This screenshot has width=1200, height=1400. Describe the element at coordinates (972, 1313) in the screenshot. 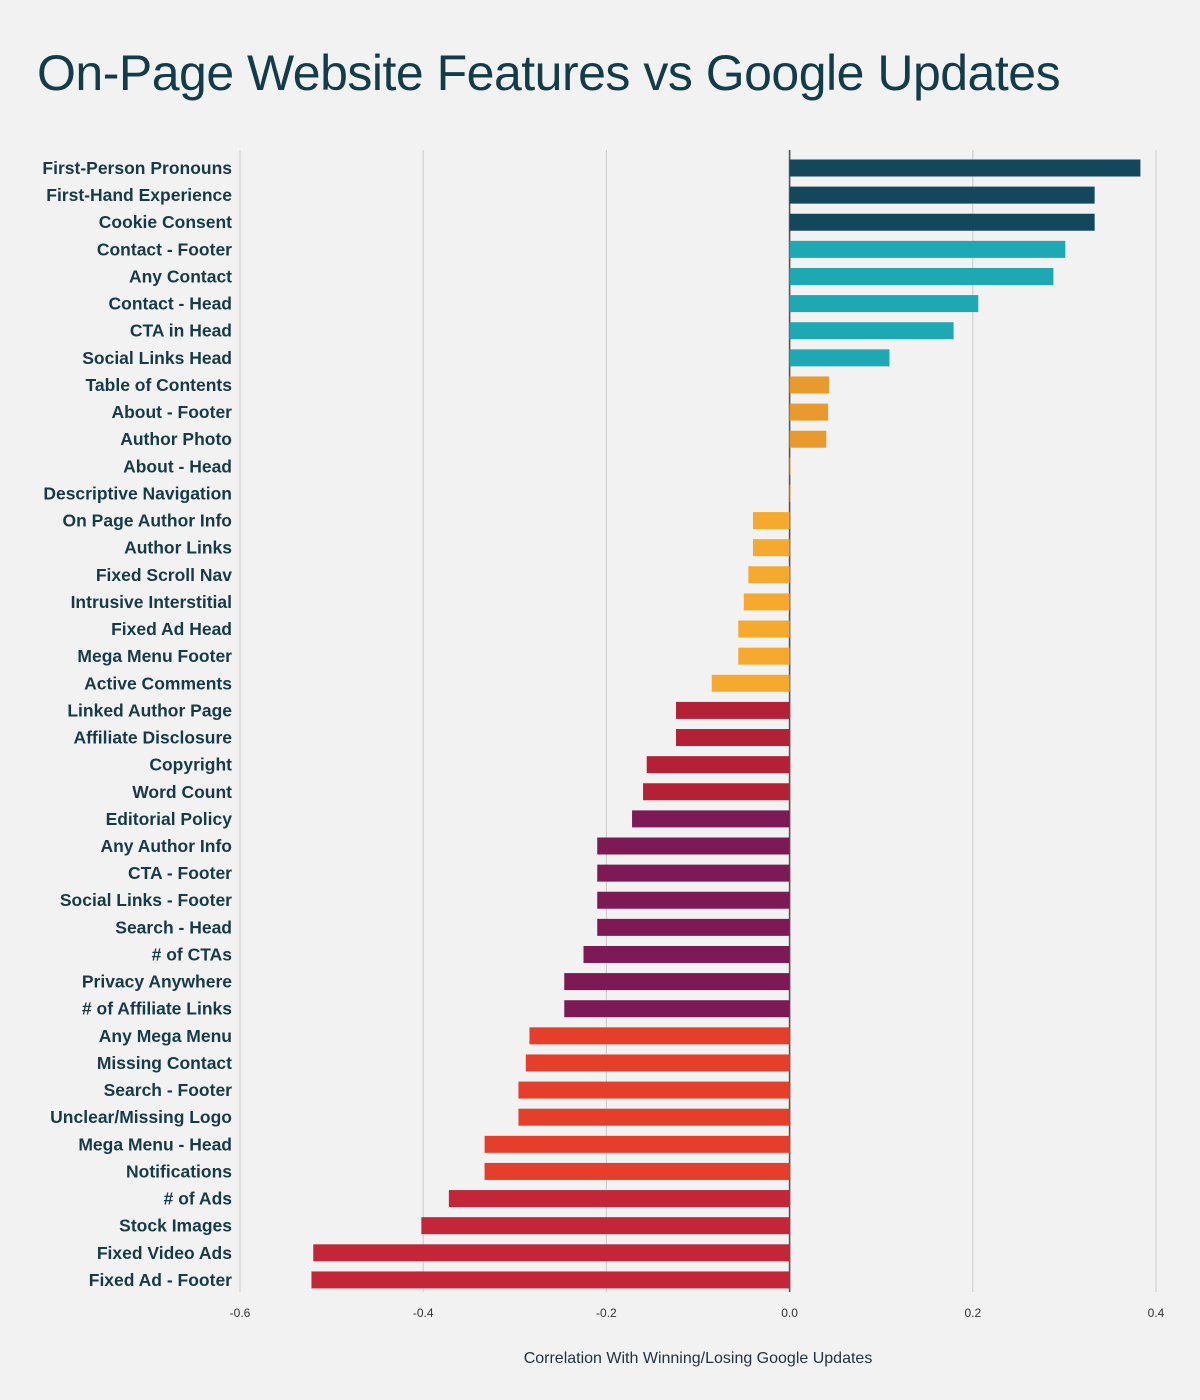

I see `x-tick-label: 0.2` at that location.